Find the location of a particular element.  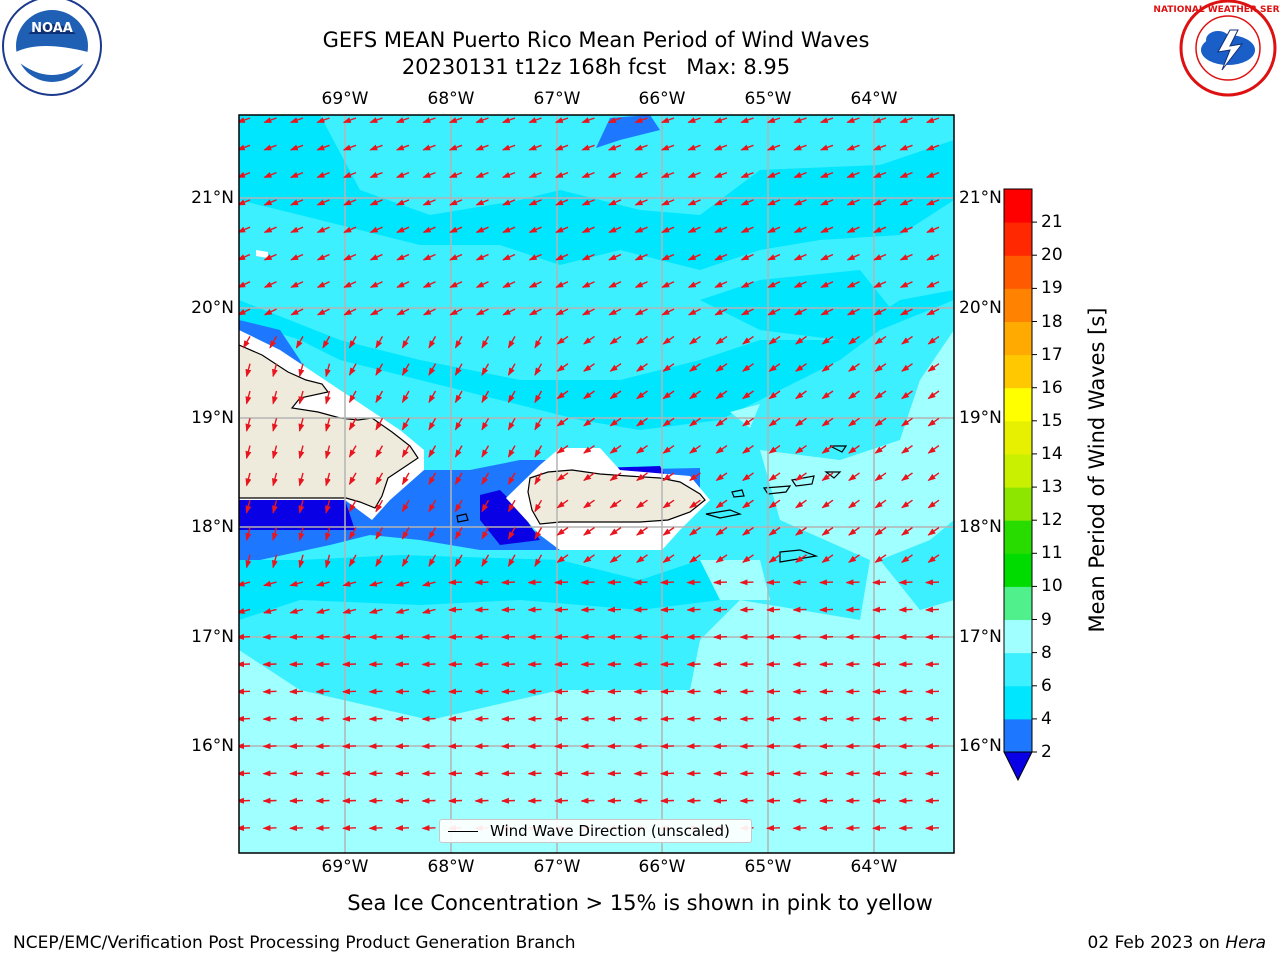

lat-label-left: 20°N is located at coordinates (212, 308).